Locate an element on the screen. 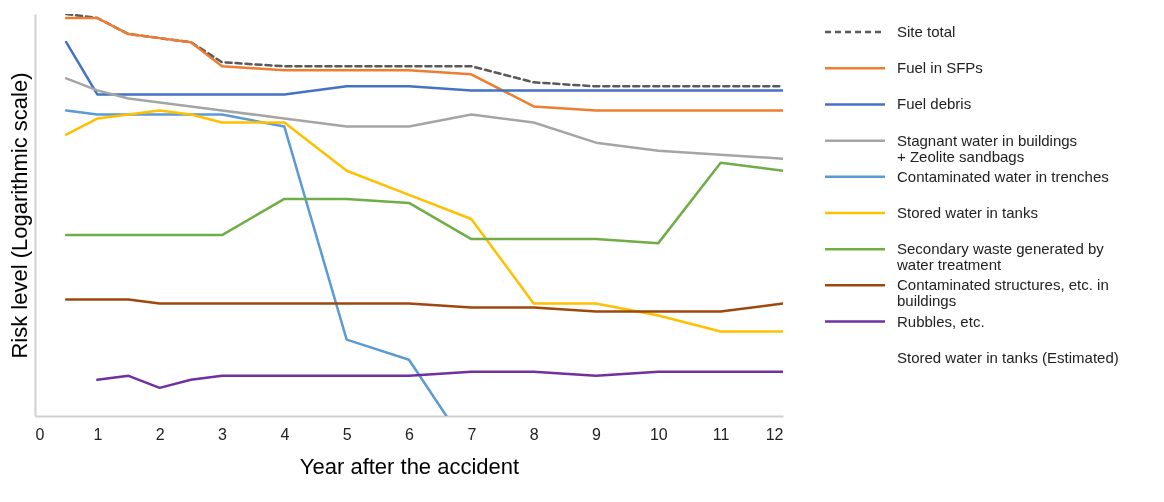  legend-label: Contaminated structures, etc. in buildings is located at coordinates (1003, 293).